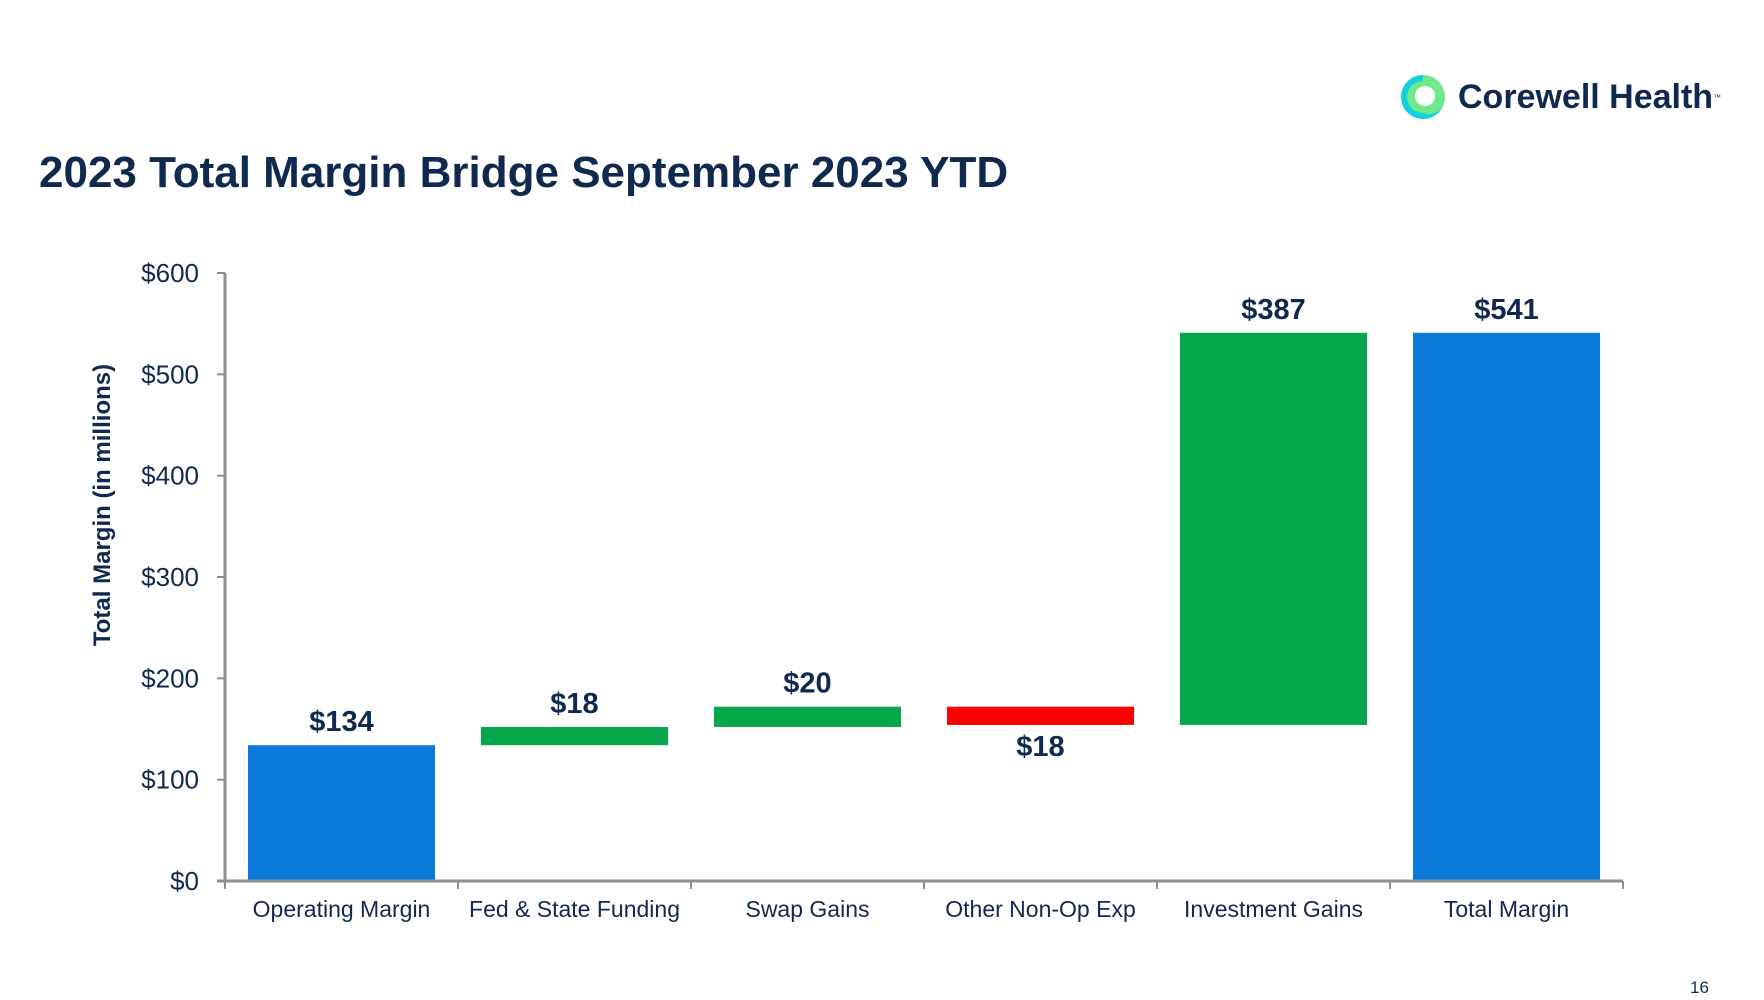 The image size is (1764, 1000). I want to click on data-label: $134, so click(341, 722).